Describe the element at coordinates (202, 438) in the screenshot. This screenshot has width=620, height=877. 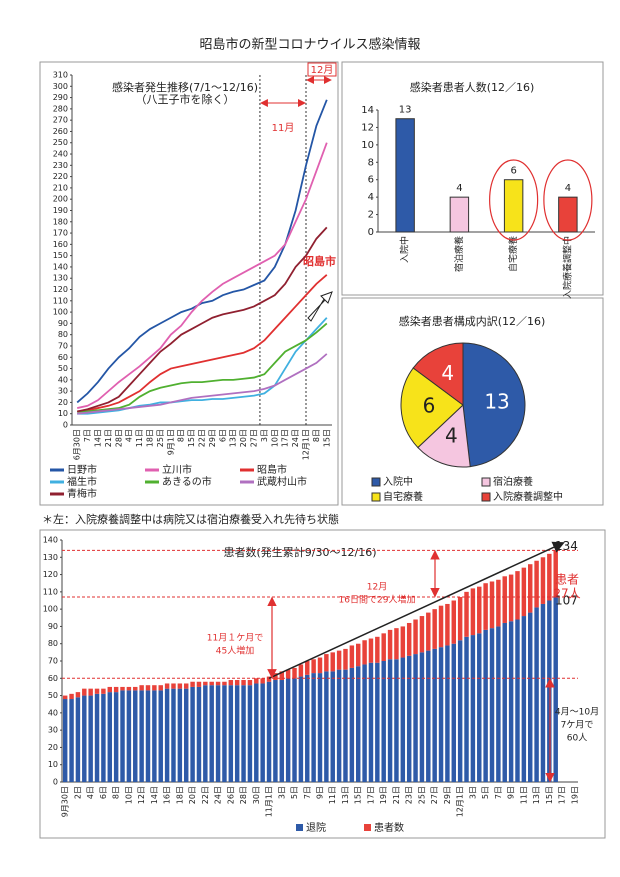
I see `x-tick-label: 22日` at that location.